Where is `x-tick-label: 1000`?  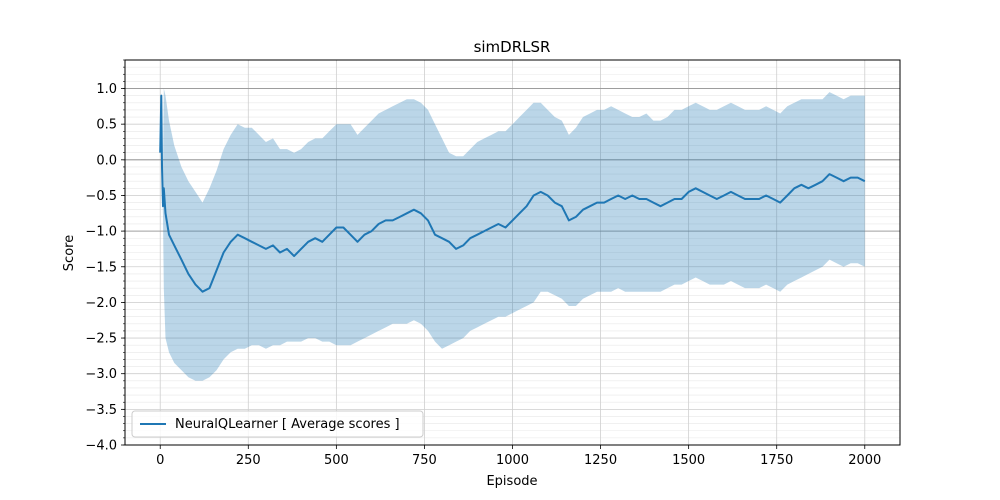 x-tick-label: 1000 is located at coordinates (512, 460).